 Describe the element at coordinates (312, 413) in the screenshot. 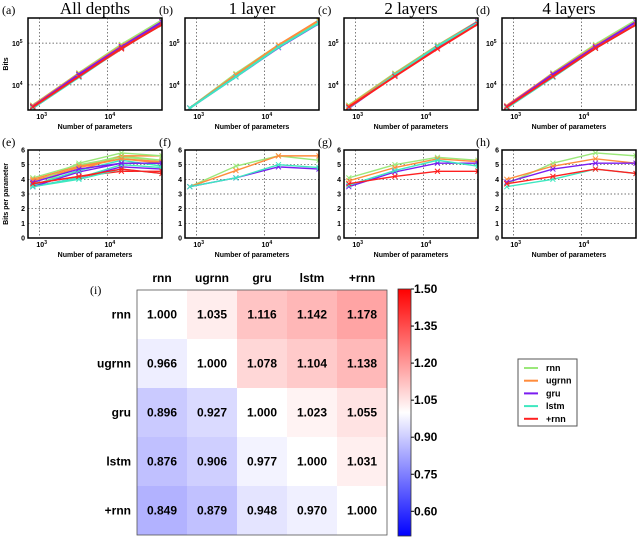

I see `cell-value: 1.023` at that location.